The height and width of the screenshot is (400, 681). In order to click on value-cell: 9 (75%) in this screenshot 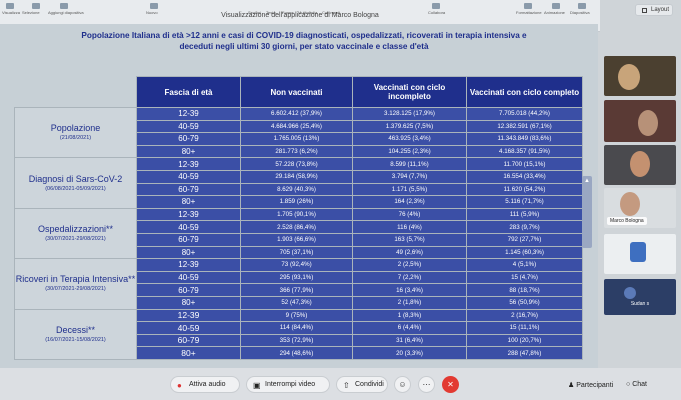, I will do `click(296, 315)`.